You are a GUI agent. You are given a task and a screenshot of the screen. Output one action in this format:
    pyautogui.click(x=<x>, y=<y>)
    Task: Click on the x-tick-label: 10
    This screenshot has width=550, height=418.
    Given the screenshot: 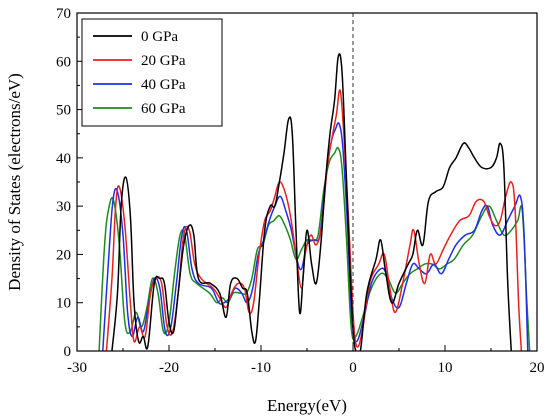 What is the action you would take?
    pyautogui.click(x=445, y=368)
    